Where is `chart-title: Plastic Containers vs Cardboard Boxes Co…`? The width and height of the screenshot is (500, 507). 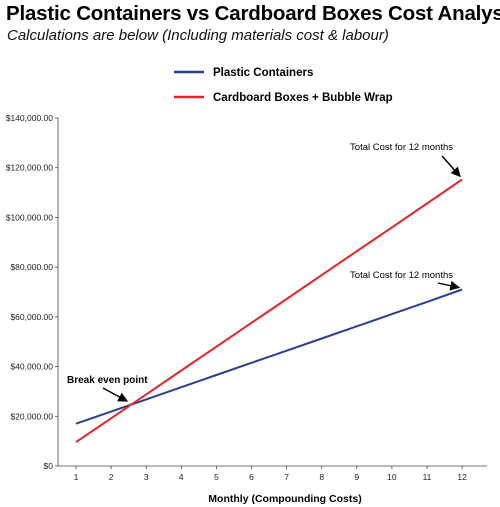
chart-title: Plastic Containers vs Cardboard Boxes Co… is located at coordinates (253, 13).